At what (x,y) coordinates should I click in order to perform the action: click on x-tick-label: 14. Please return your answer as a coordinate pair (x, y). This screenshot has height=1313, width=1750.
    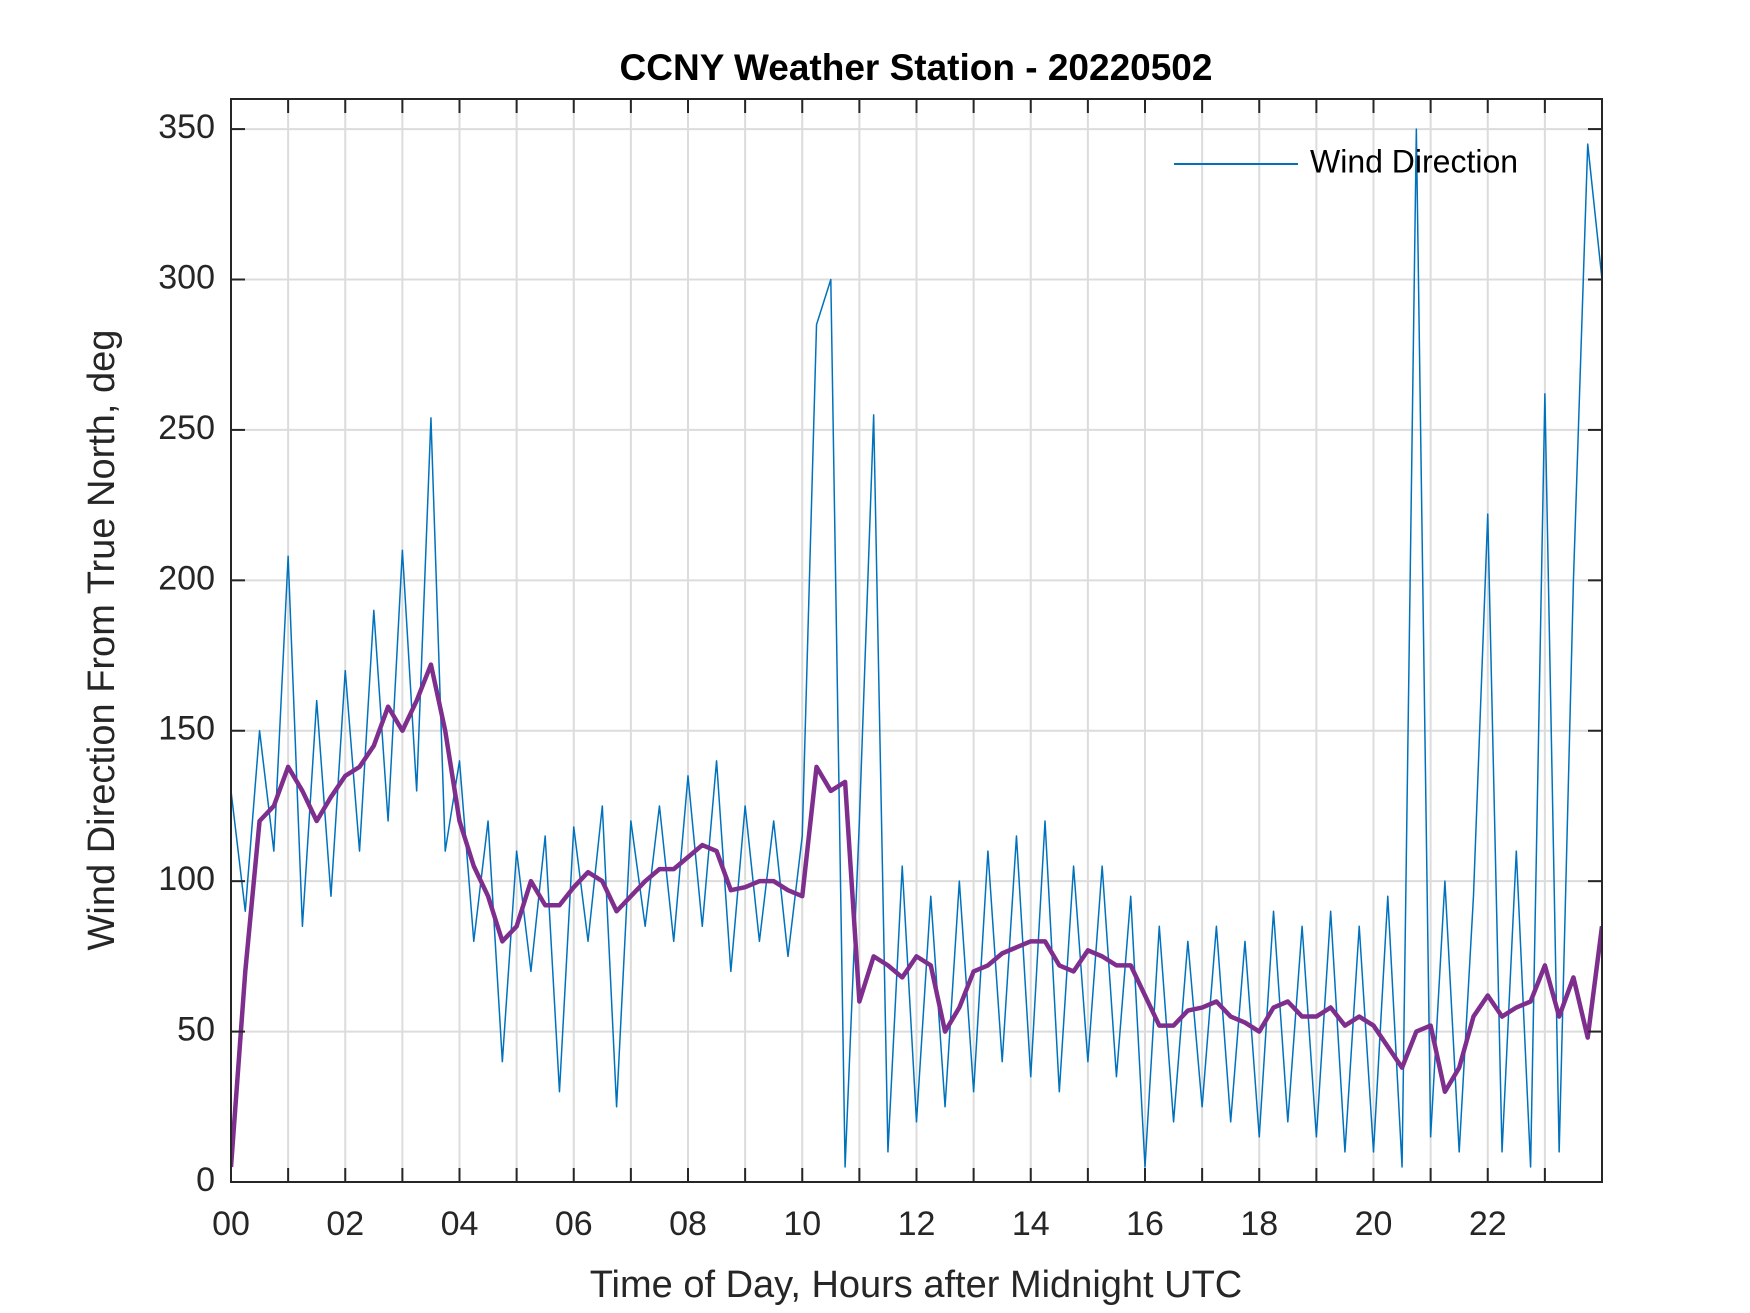
    Looking at the image, I should click on (1031, 1224).